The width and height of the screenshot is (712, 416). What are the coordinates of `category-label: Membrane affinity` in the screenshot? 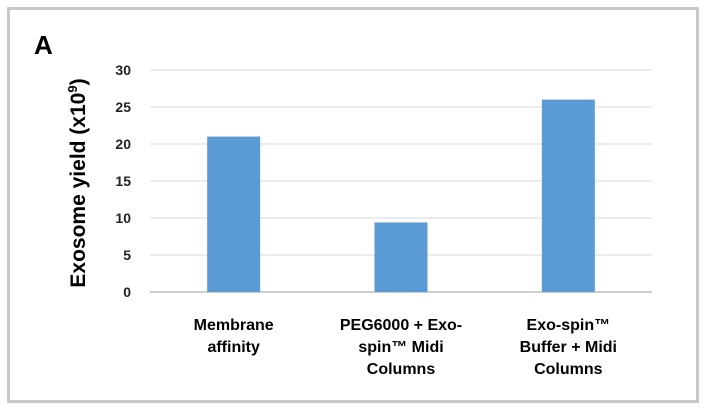 It's located at (234, 336).